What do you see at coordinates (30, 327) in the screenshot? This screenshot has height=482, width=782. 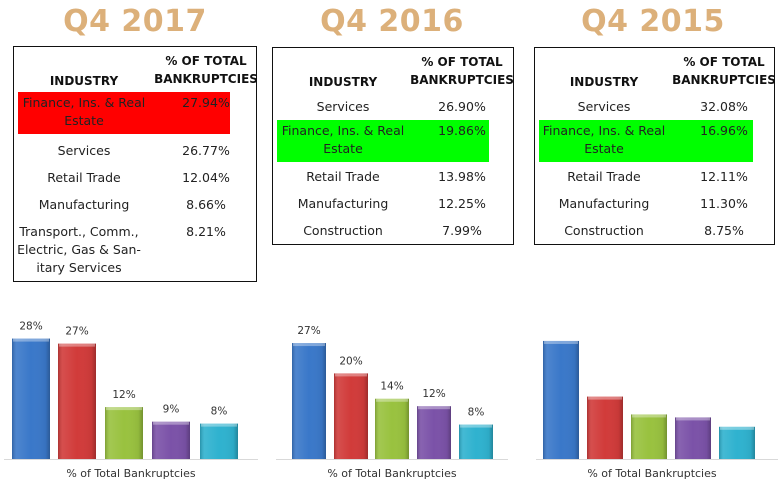 I see `data-label: 28%` at bounding box center [30, 327].